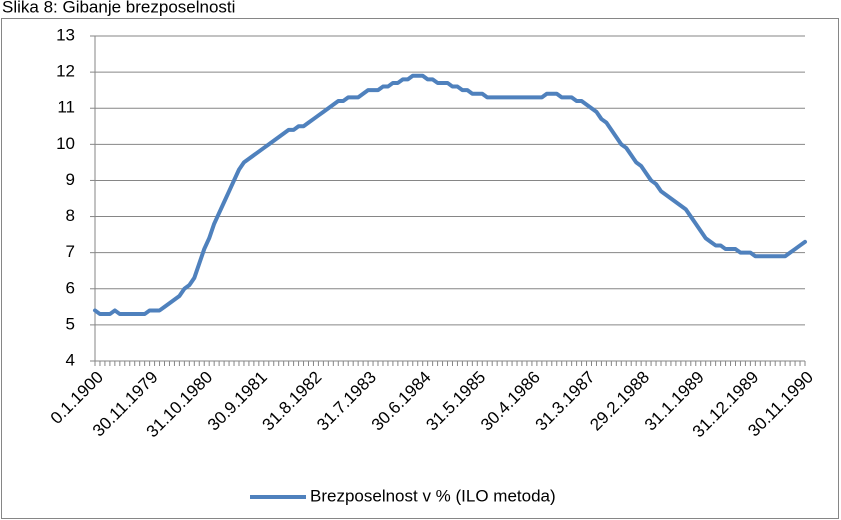  What do you see at coordinates (65, 34) in the screenshot?
I see `y-tick-label: 13` at bounding box center [65, 34].